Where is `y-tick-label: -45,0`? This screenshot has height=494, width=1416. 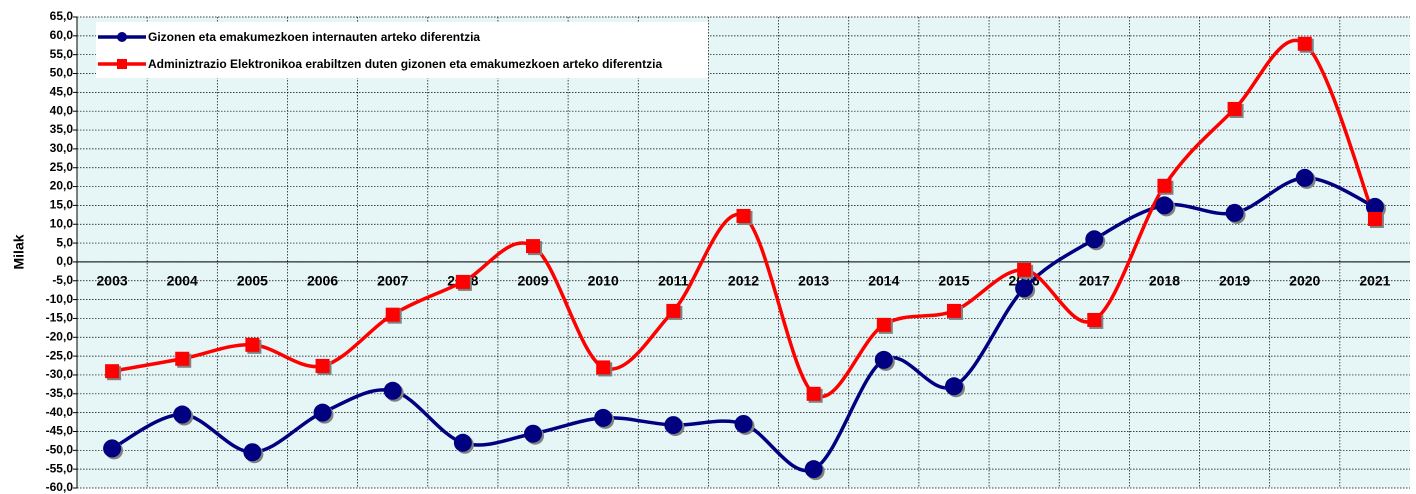
y-tick-label: -45,0 is located at coordinates (60, 431).